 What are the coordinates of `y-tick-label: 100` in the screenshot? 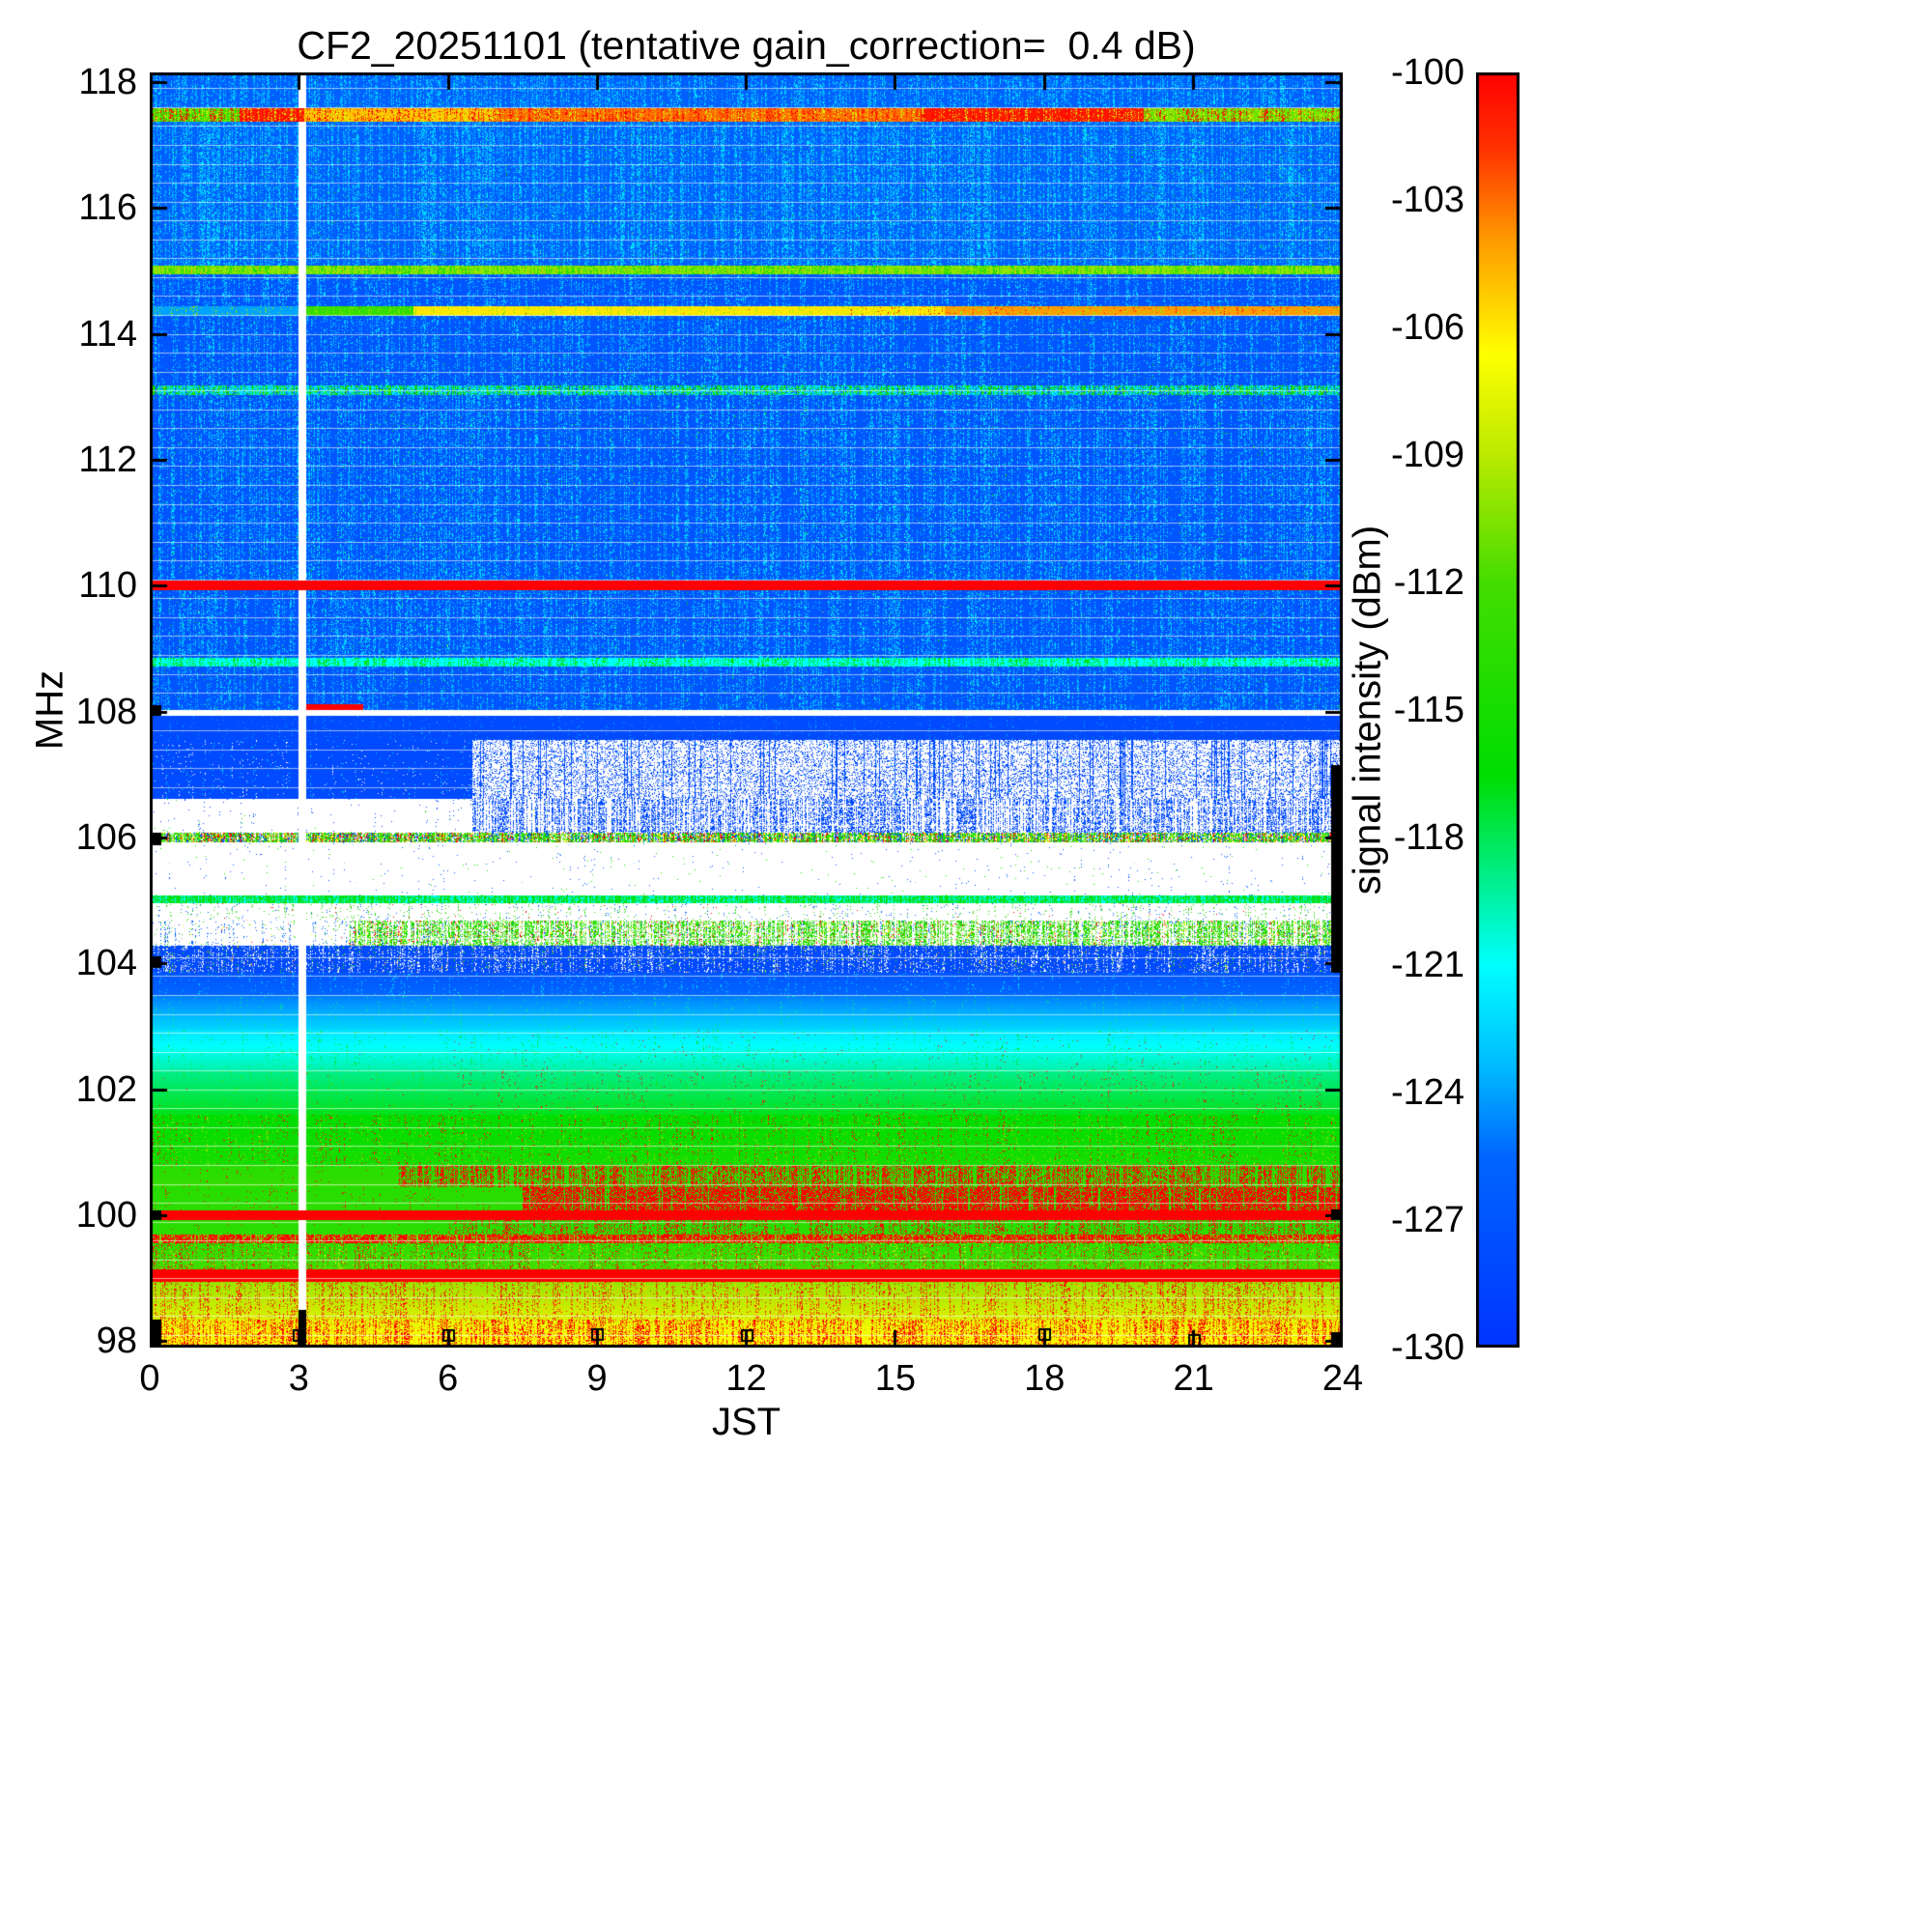 It's located at (106, 1215).